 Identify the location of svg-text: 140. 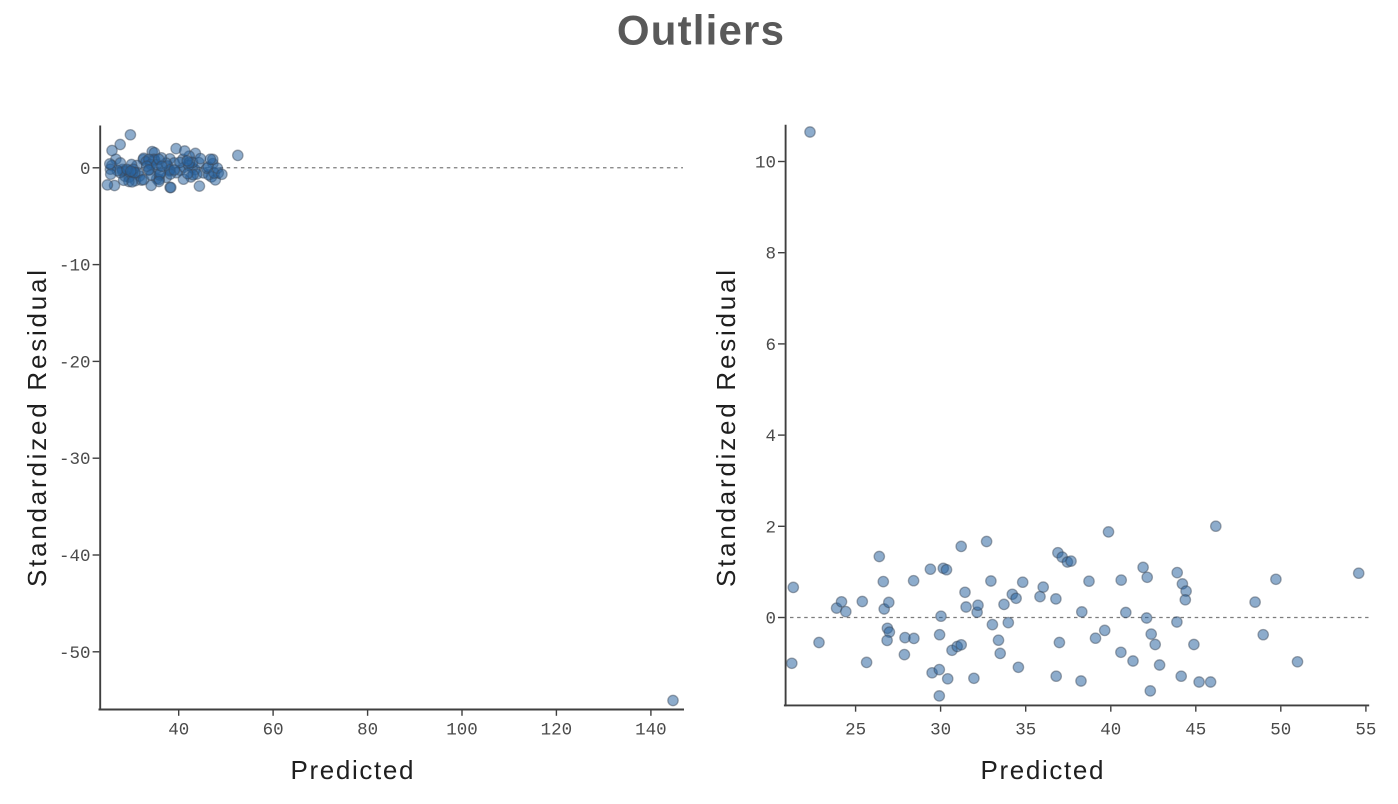
(651, 731).